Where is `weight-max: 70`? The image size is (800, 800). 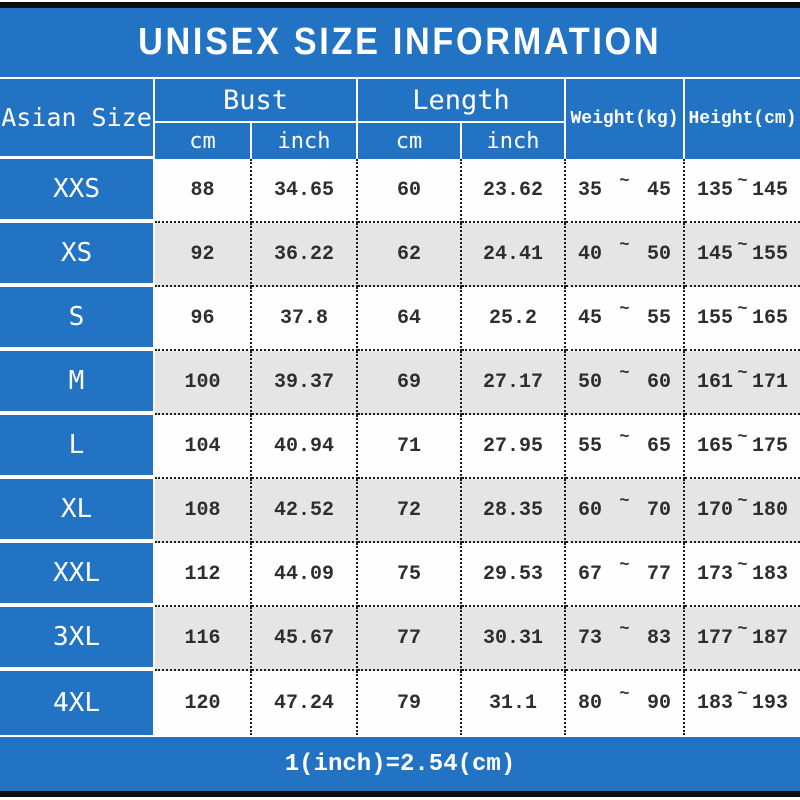 weight-max: 70 is located at coordinates (658, 510).